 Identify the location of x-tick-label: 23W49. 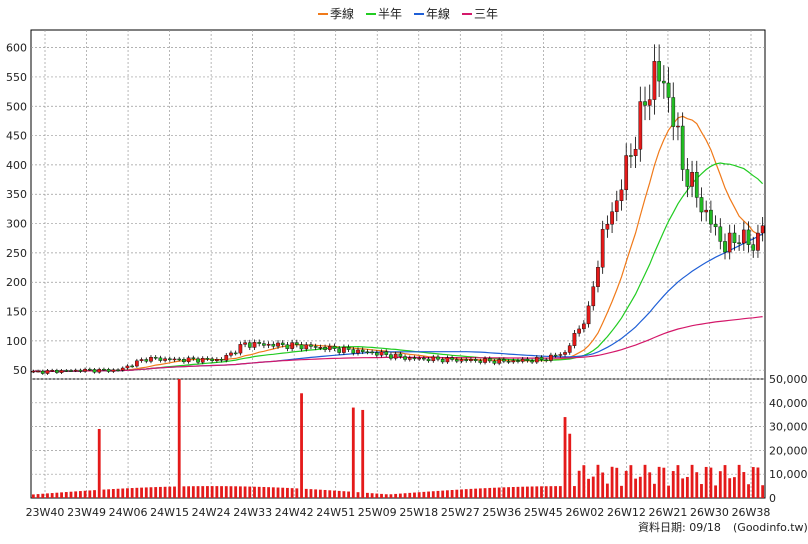
(86, 512).